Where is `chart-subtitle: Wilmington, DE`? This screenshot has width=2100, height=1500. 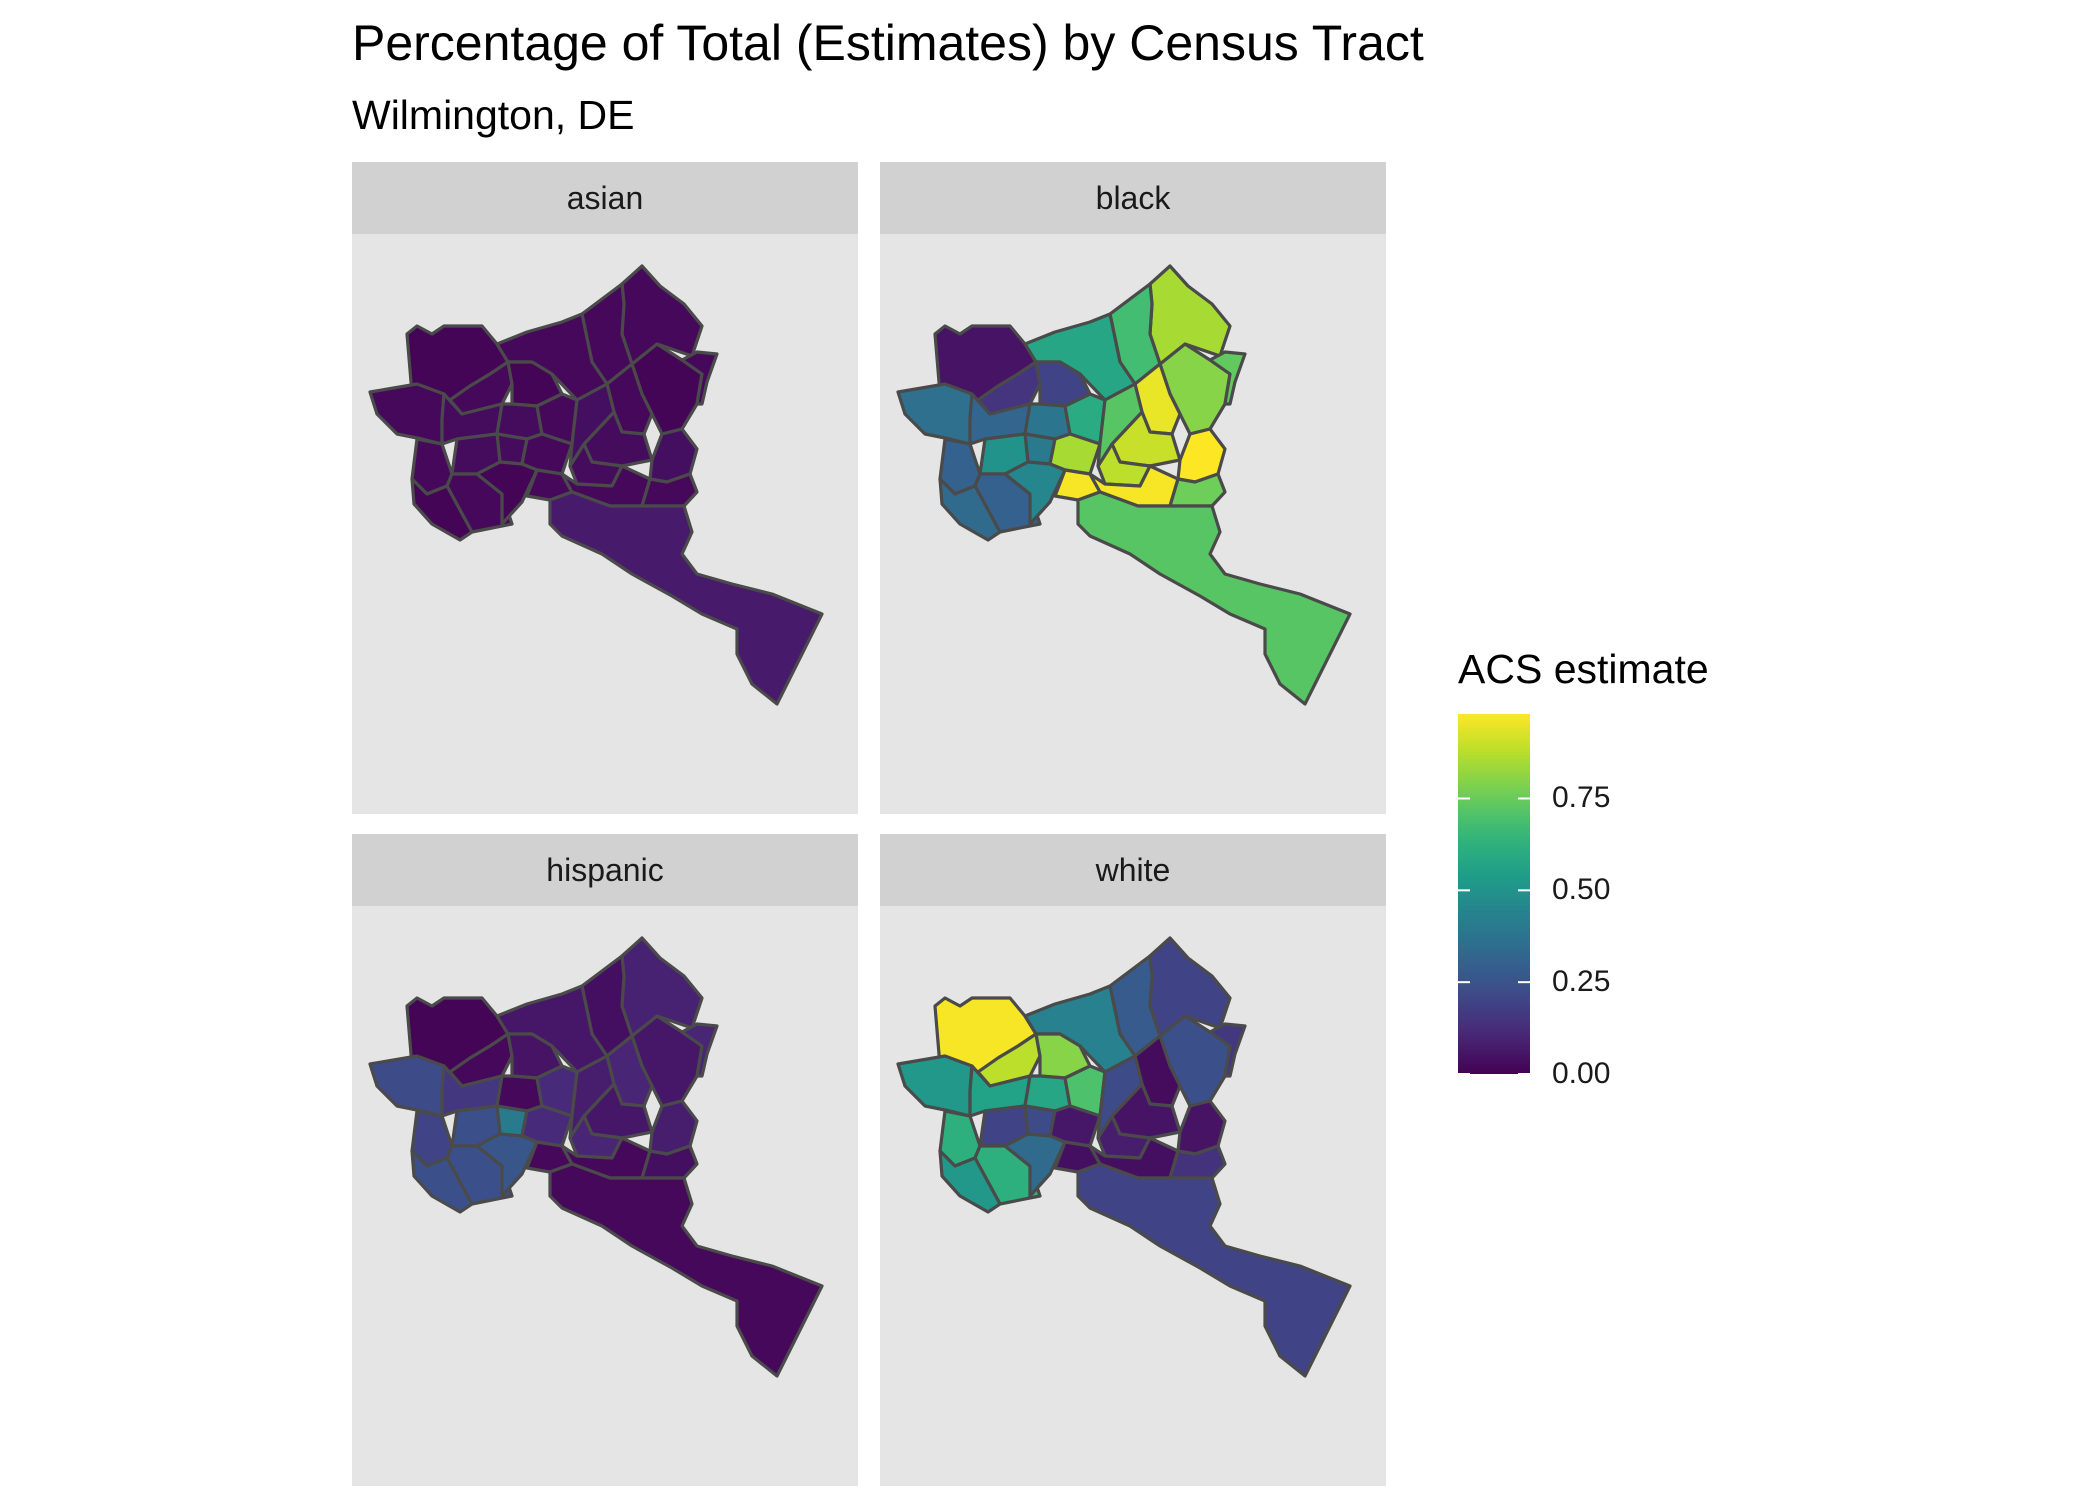 chart-subtitle: Wilmington, DE is located at coordinates (493, 115).